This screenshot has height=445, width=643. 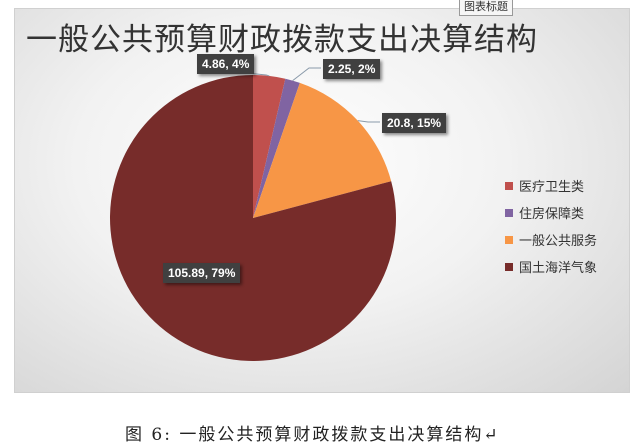 What do you see at coordinates (202, 273) in the screenshot?
I see `data-label: 105.89, 79%` at bounding box center [202, 273].